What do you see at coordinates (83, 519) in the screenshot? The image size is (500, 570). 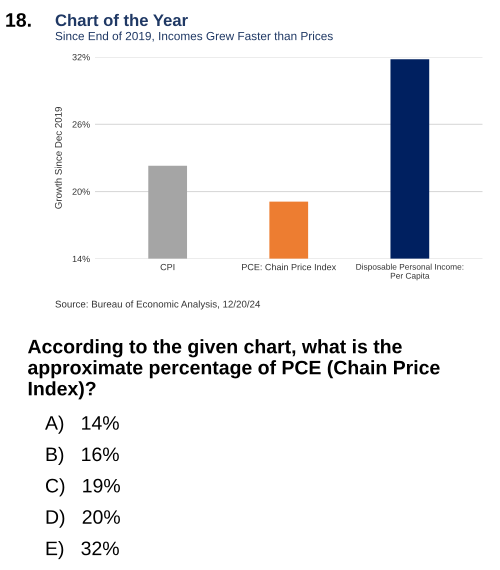 I see `text: D) 20%` at bounding box center [83, 519].